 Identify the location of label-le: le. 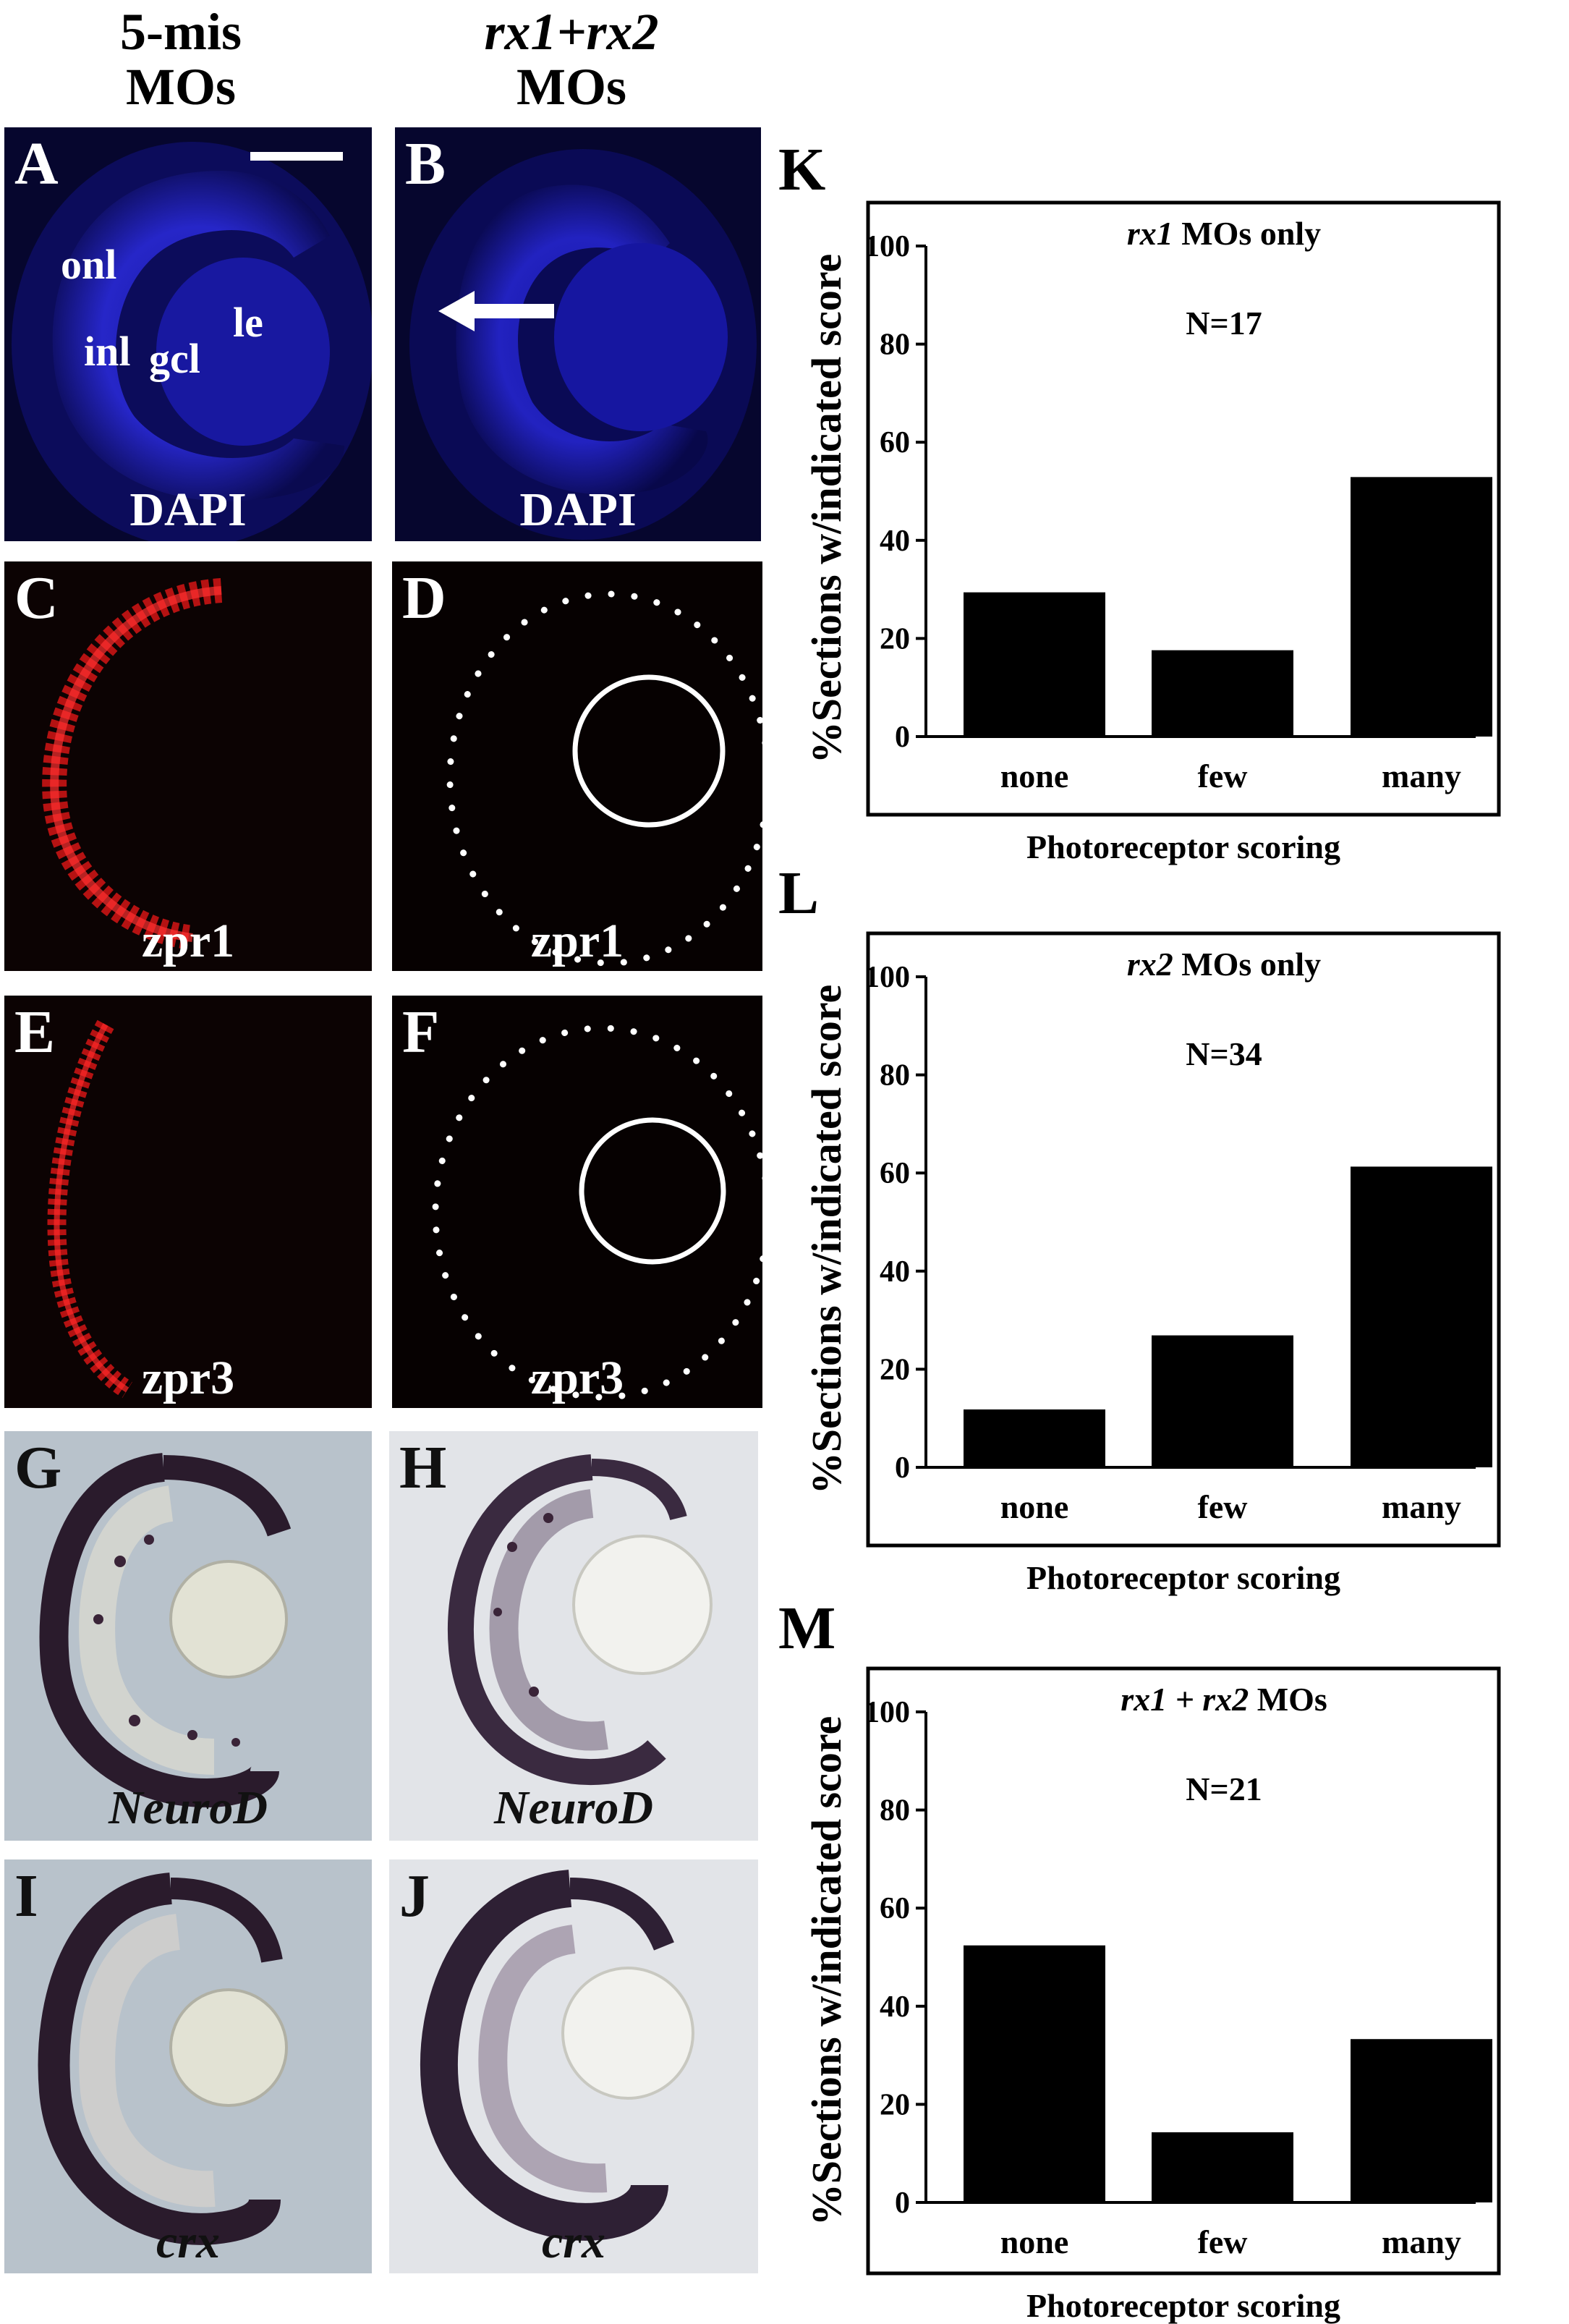
(248, 322).